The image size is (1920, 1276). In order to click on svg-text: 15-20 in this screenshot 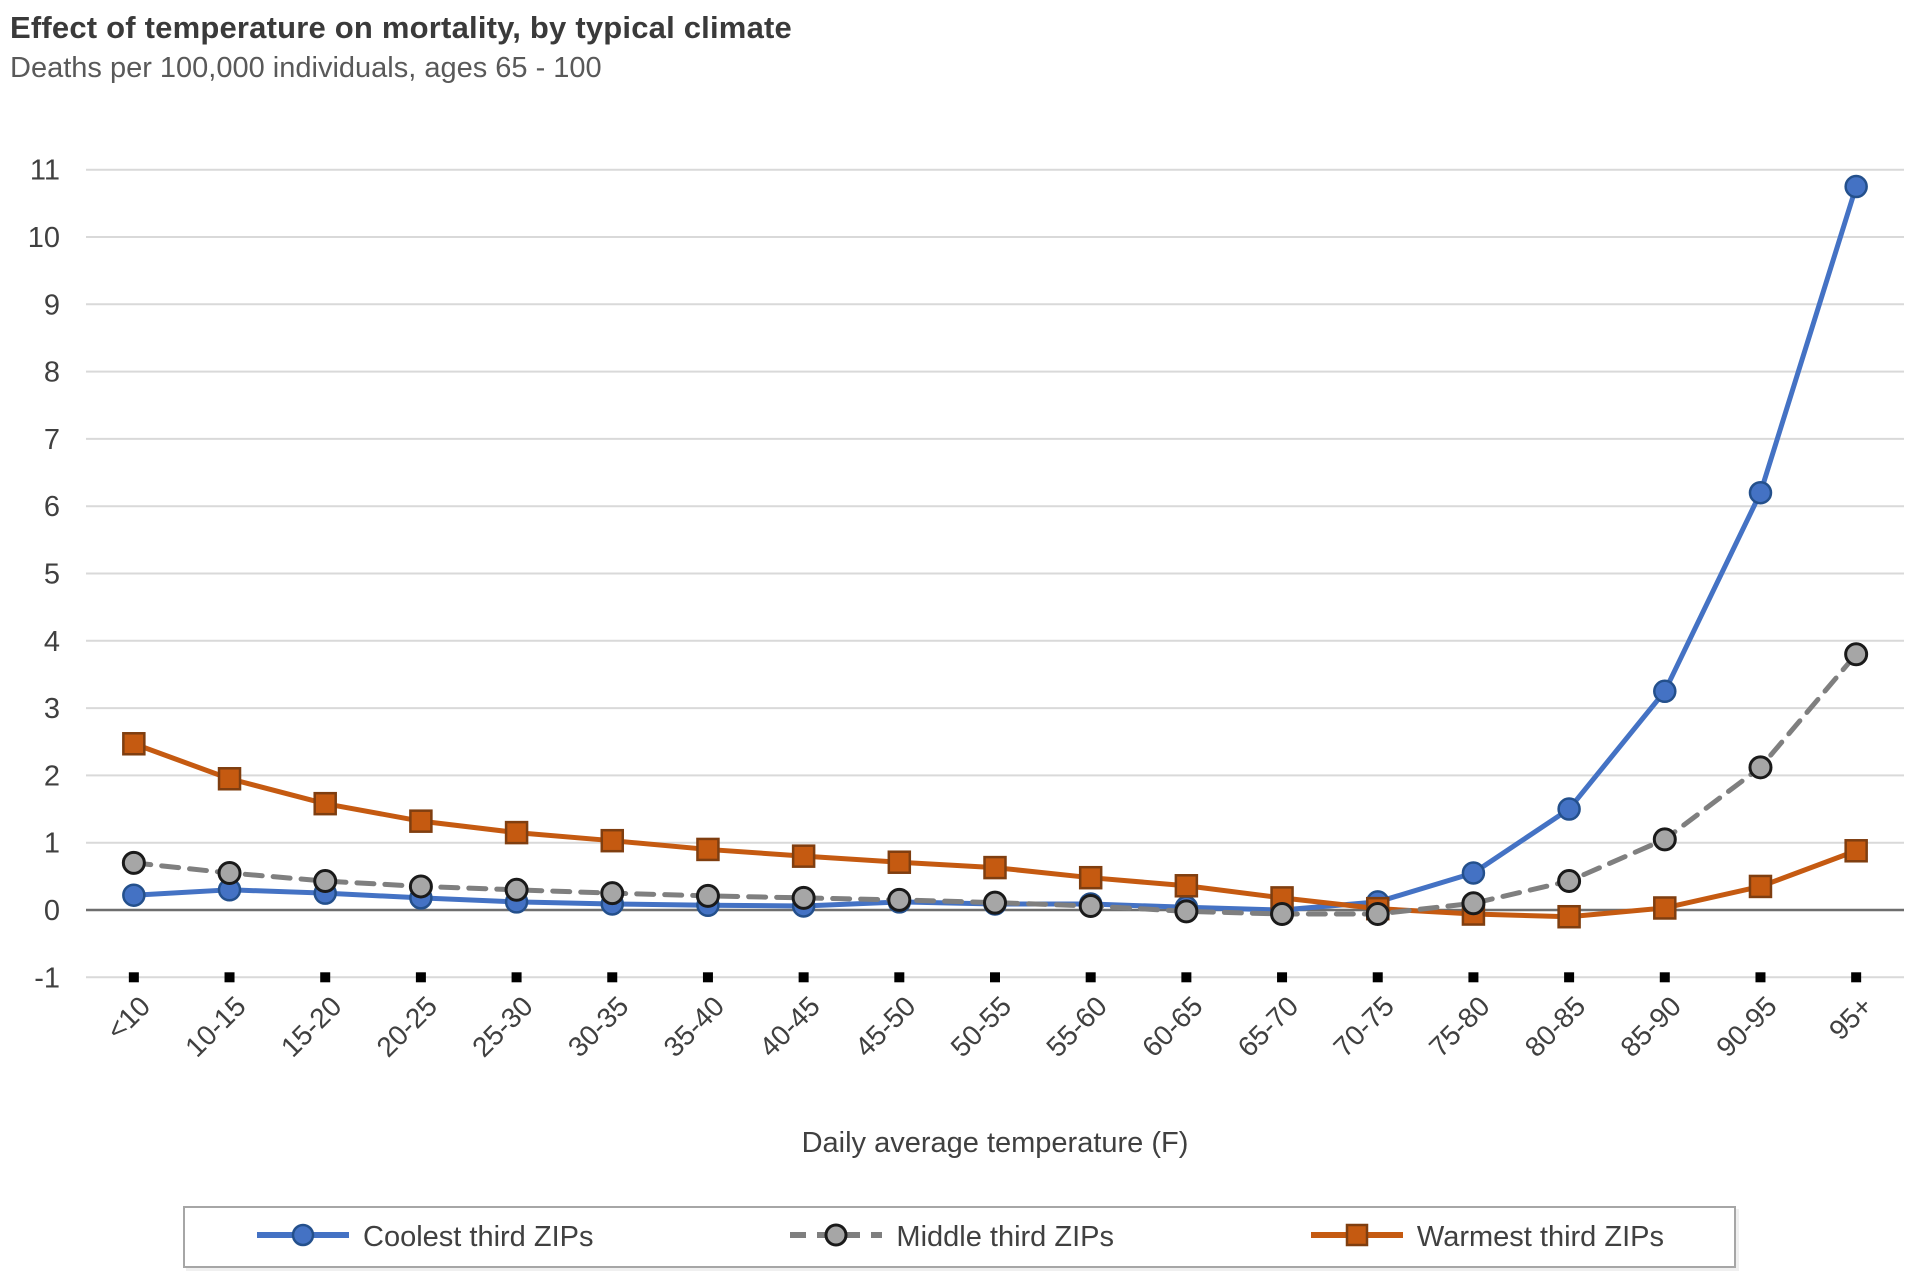, I will do `click(311, 1026)`.